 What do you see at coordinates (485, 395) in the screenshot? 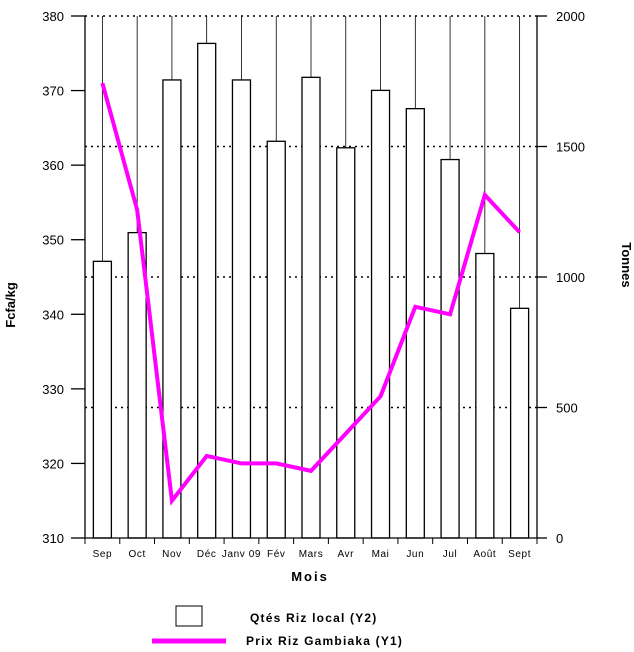
I see `bar-août` at bounding box center [485, 395].